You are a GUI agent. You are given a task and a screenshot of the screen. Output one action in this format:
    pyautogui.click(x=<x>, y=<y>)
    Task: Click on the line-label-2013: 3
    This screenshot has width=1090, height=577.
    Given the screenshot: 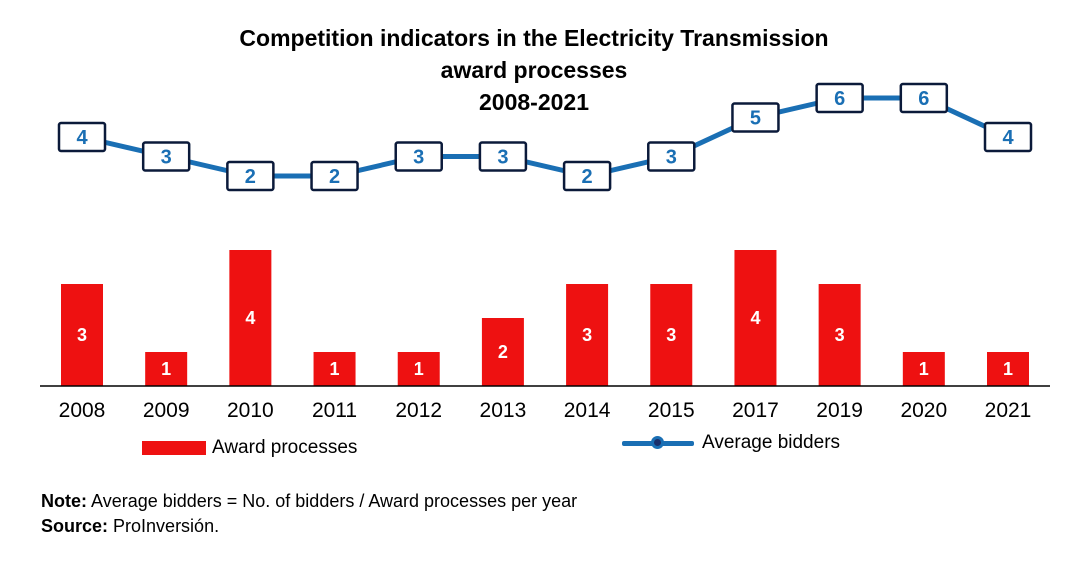 What is the action you would take?
    pyautogui.click(x=502, y=158)
    